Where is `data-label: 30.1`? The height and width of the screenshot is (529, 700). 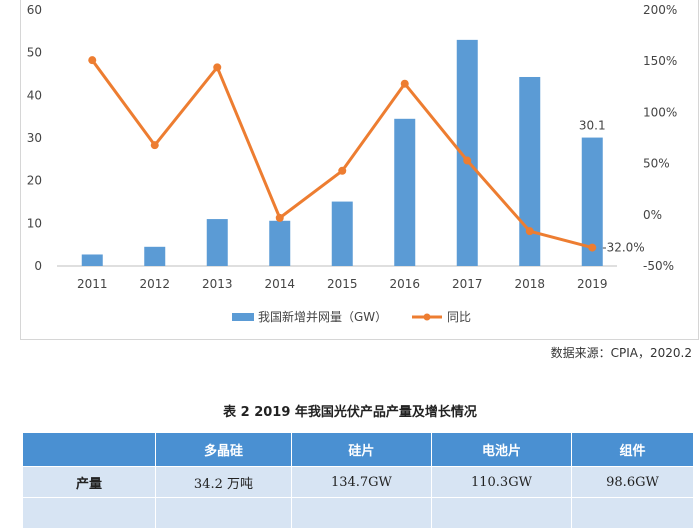 data-label: 30.1 is located at coordinates (592, 126).